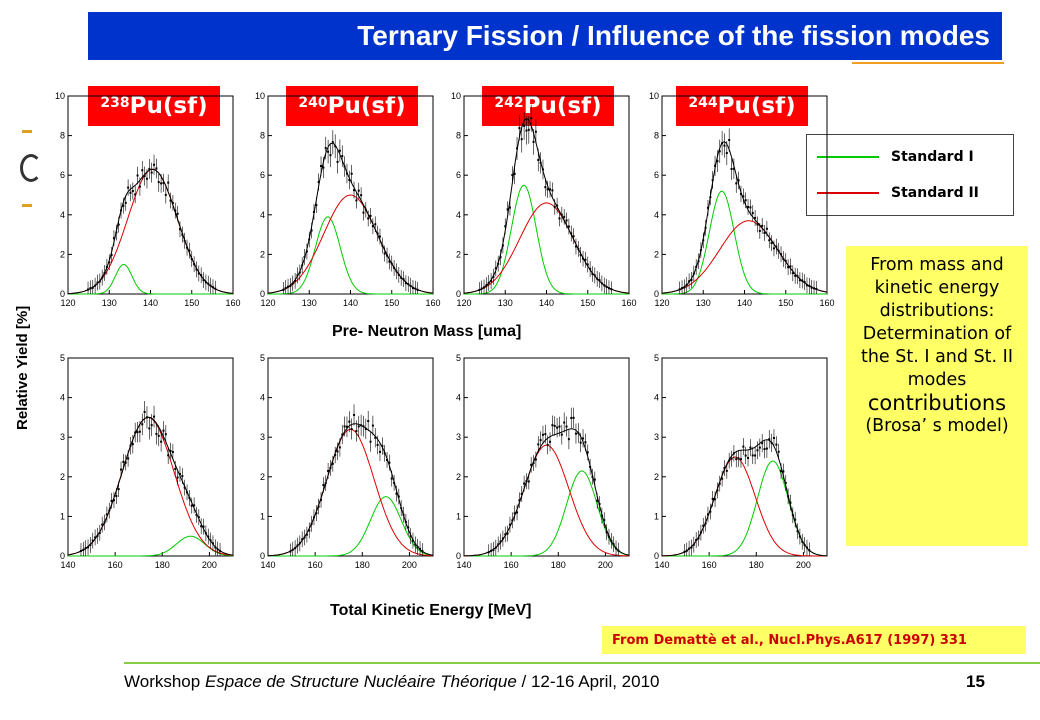 This screenshot has width=1040, height=720. Describe the element at coordinates (350, 303) in the screenshot. I see `x-tick-label: 140` at that location.